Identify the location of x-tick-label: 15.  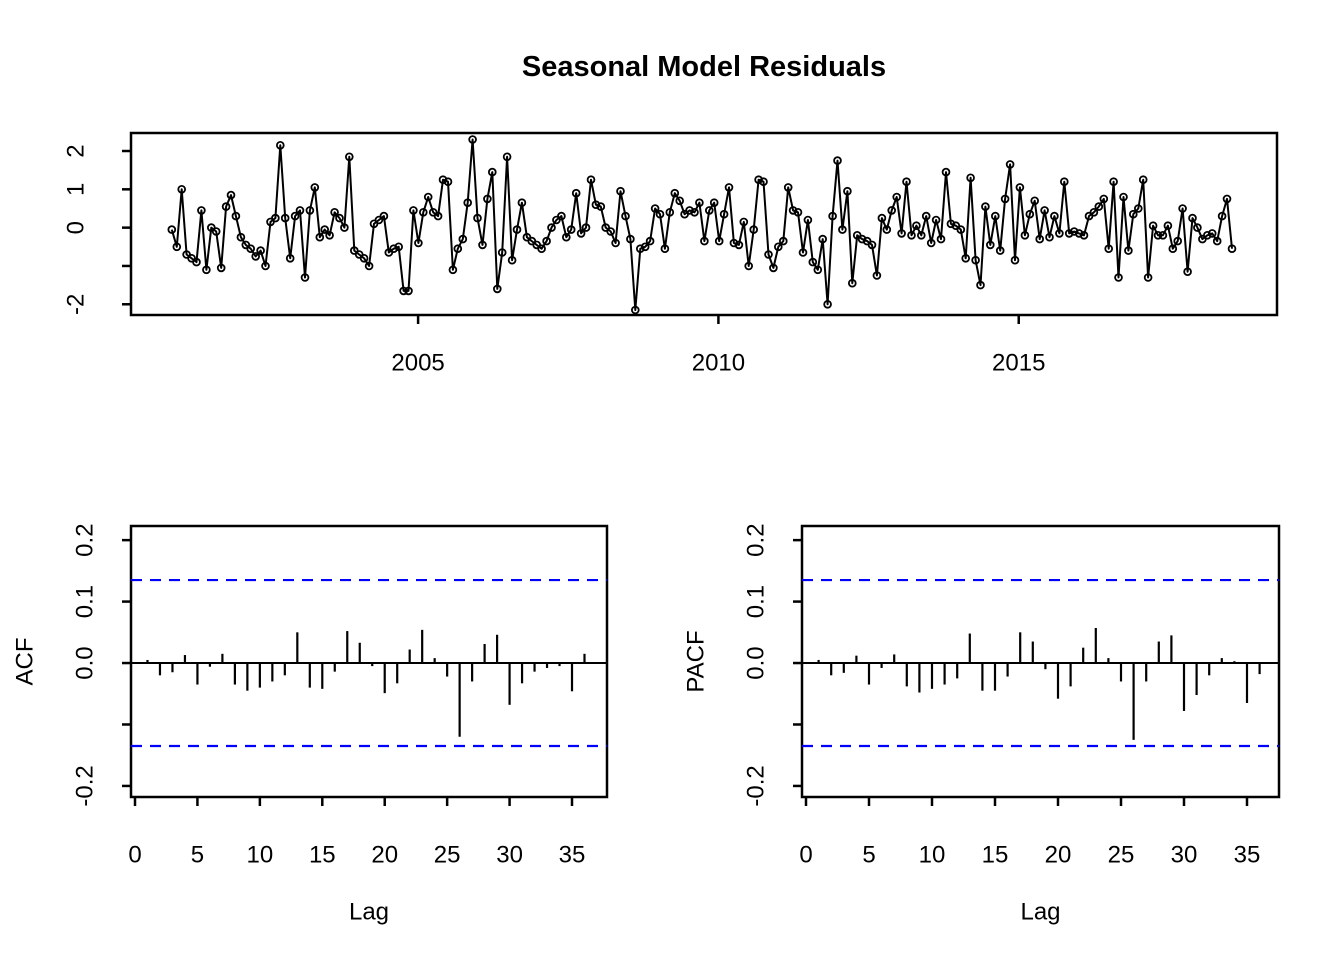
(995, 855).